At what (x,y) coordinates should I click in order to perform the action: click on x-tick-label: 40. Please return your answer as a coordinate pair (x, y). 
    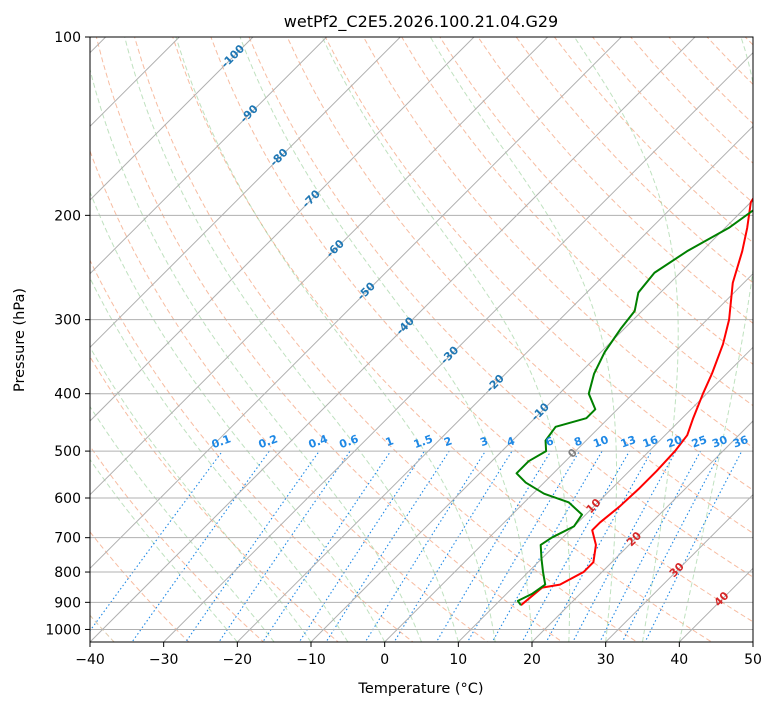
    Looking at the image, I should click on (679, 660).